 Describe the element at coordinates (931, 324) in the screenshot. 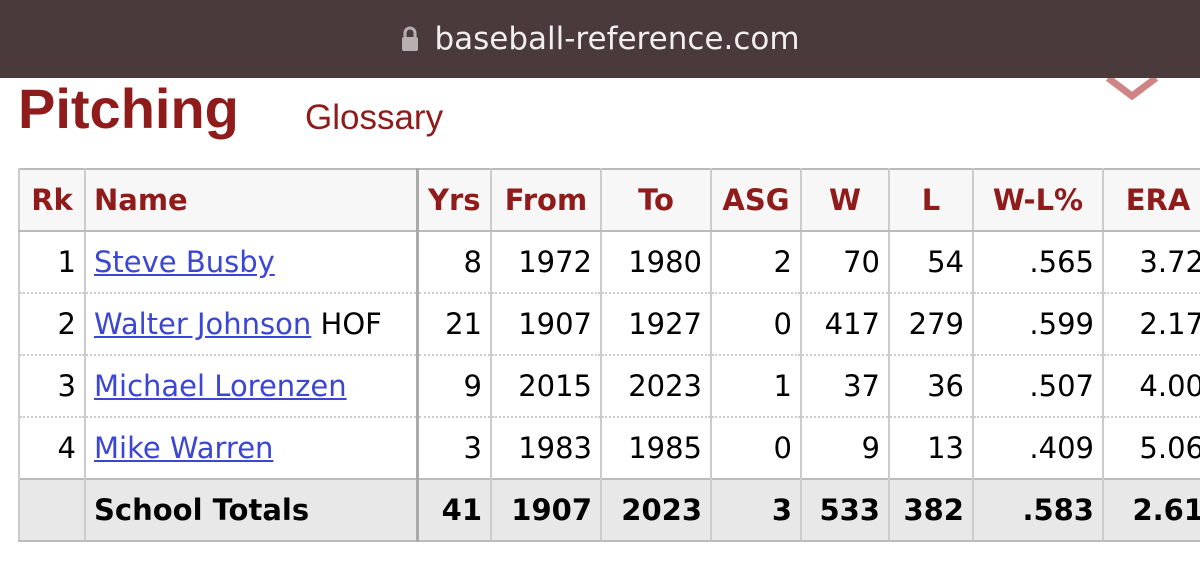

I see `stat-cell: 279` at that location.